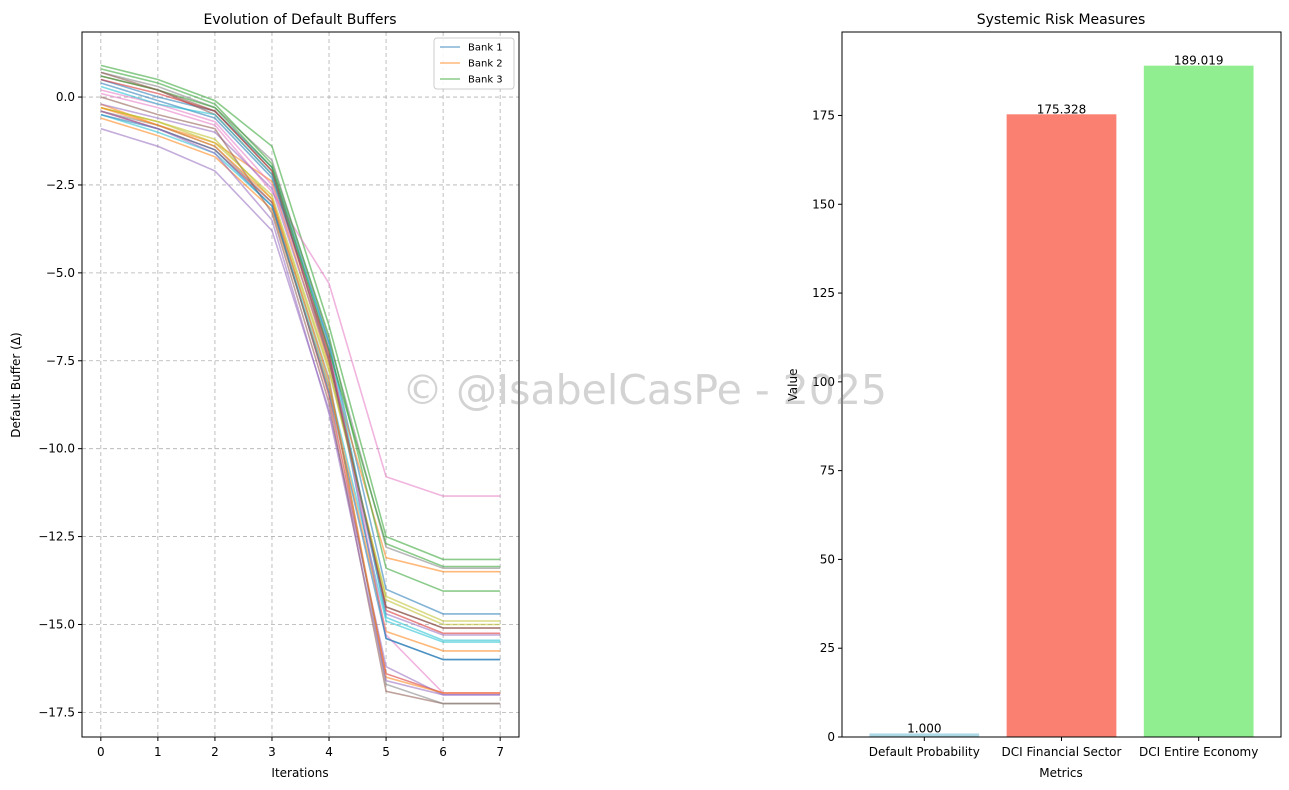 This screenshot has height=790, width=1289. I want to click on x-tick-label: DCI Entire Economy, so click(1198, 752).